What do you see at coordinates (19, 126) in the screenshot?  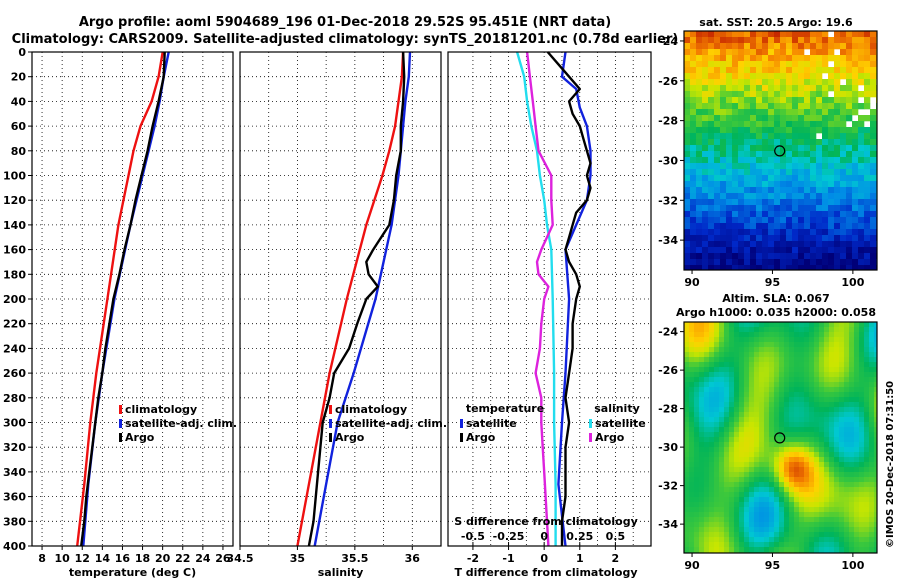 I see `y-tick-label: 60` at bounding box center [19, 126].